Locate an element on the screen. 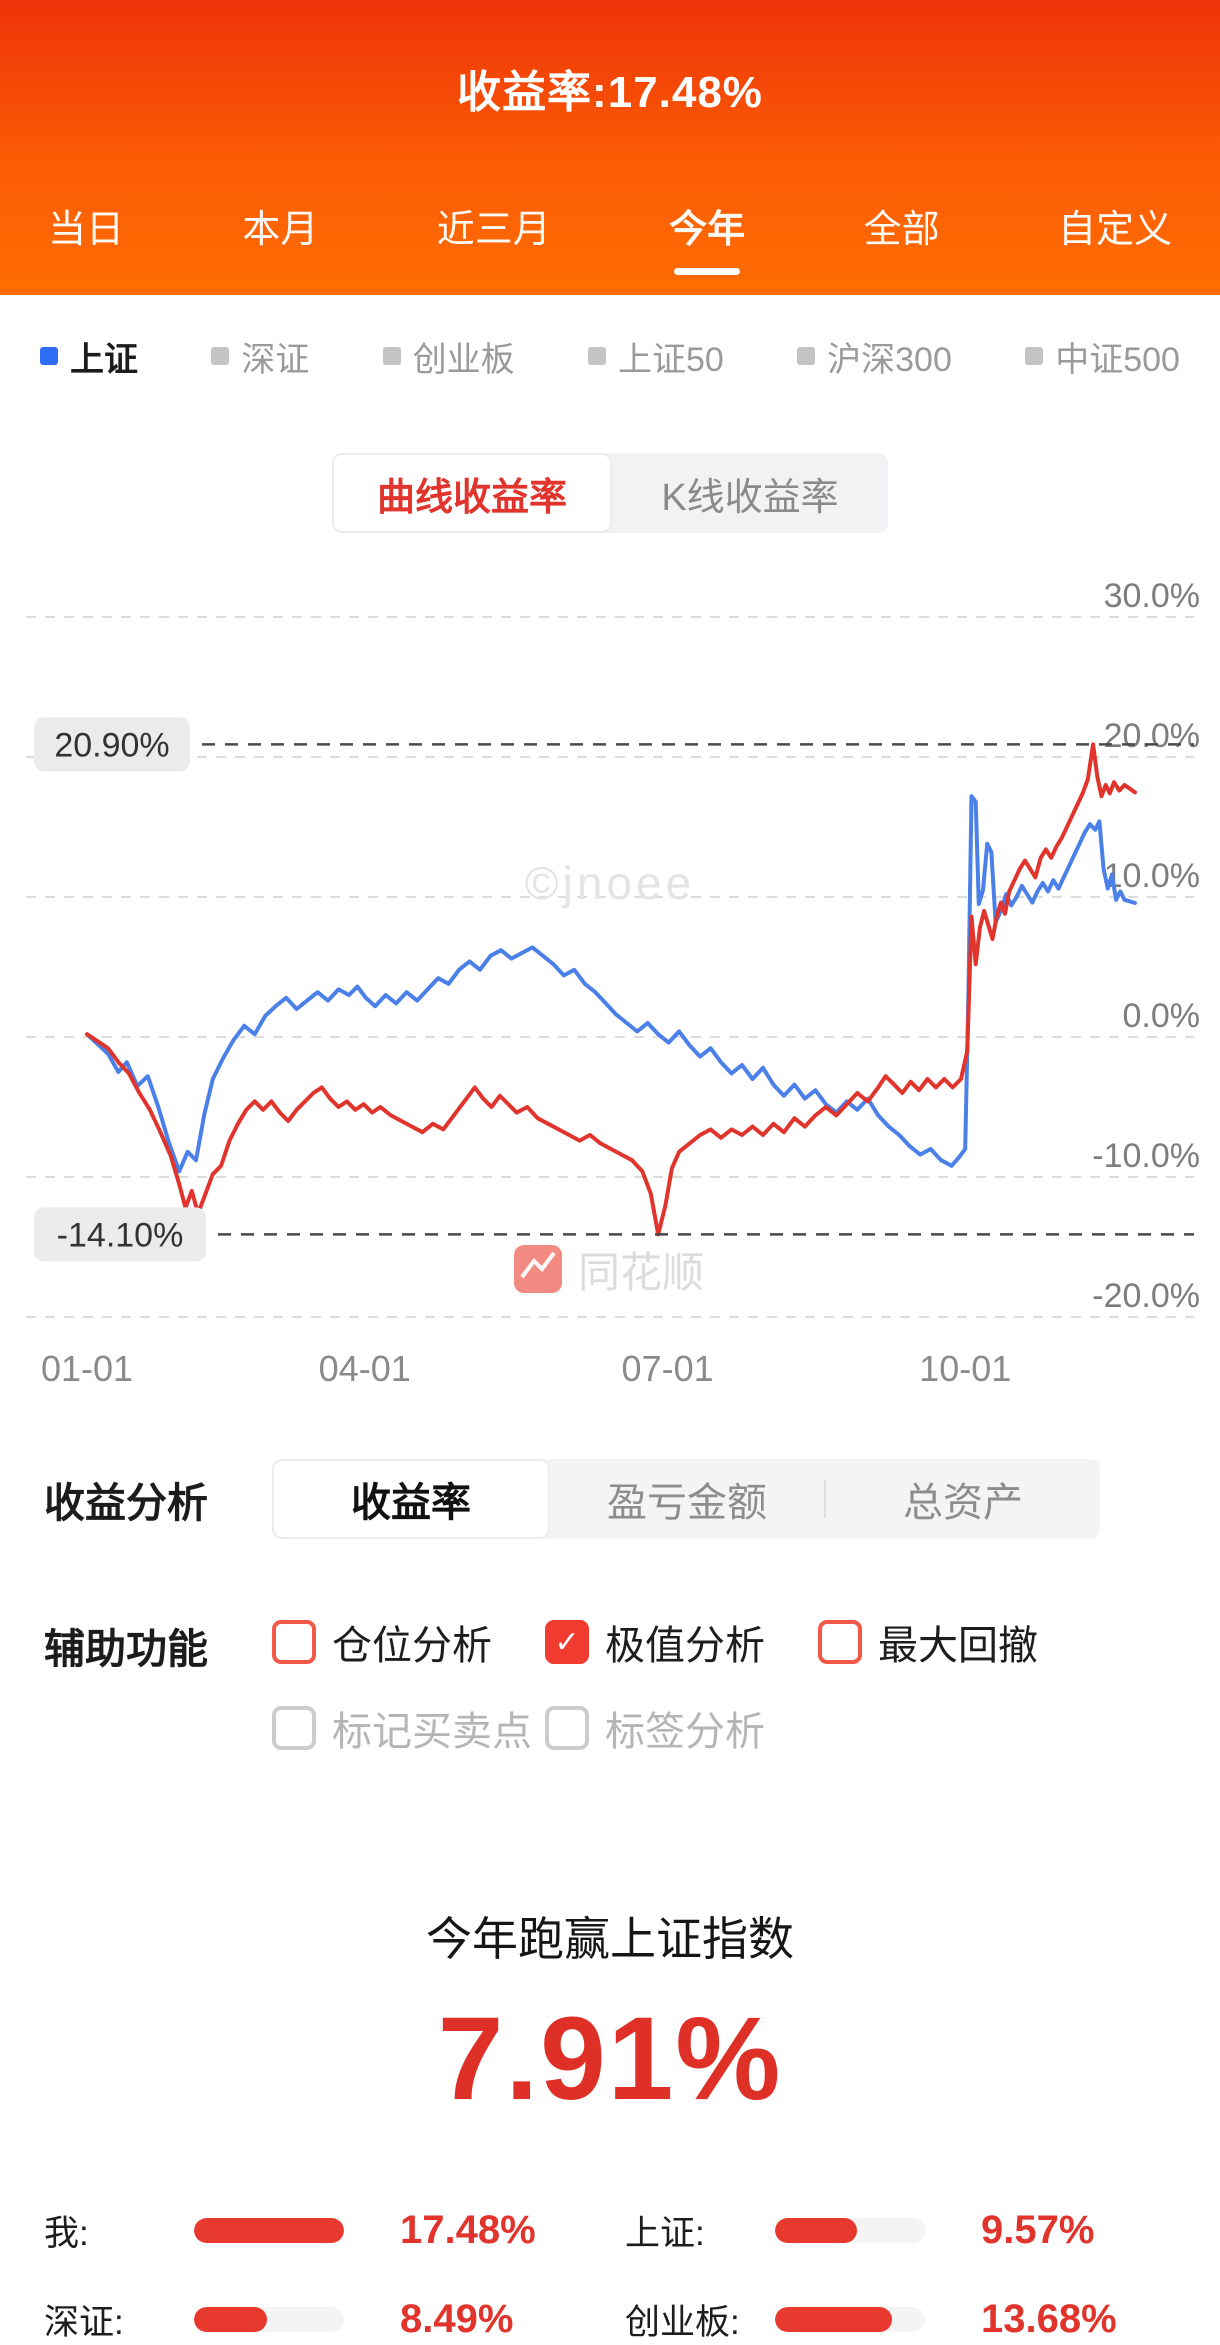 The width and height of the screenshot is (1220, 2345). analysis-tabs: 收益率 盈亏金额 总资产 is located at coordinates (686, 1499).